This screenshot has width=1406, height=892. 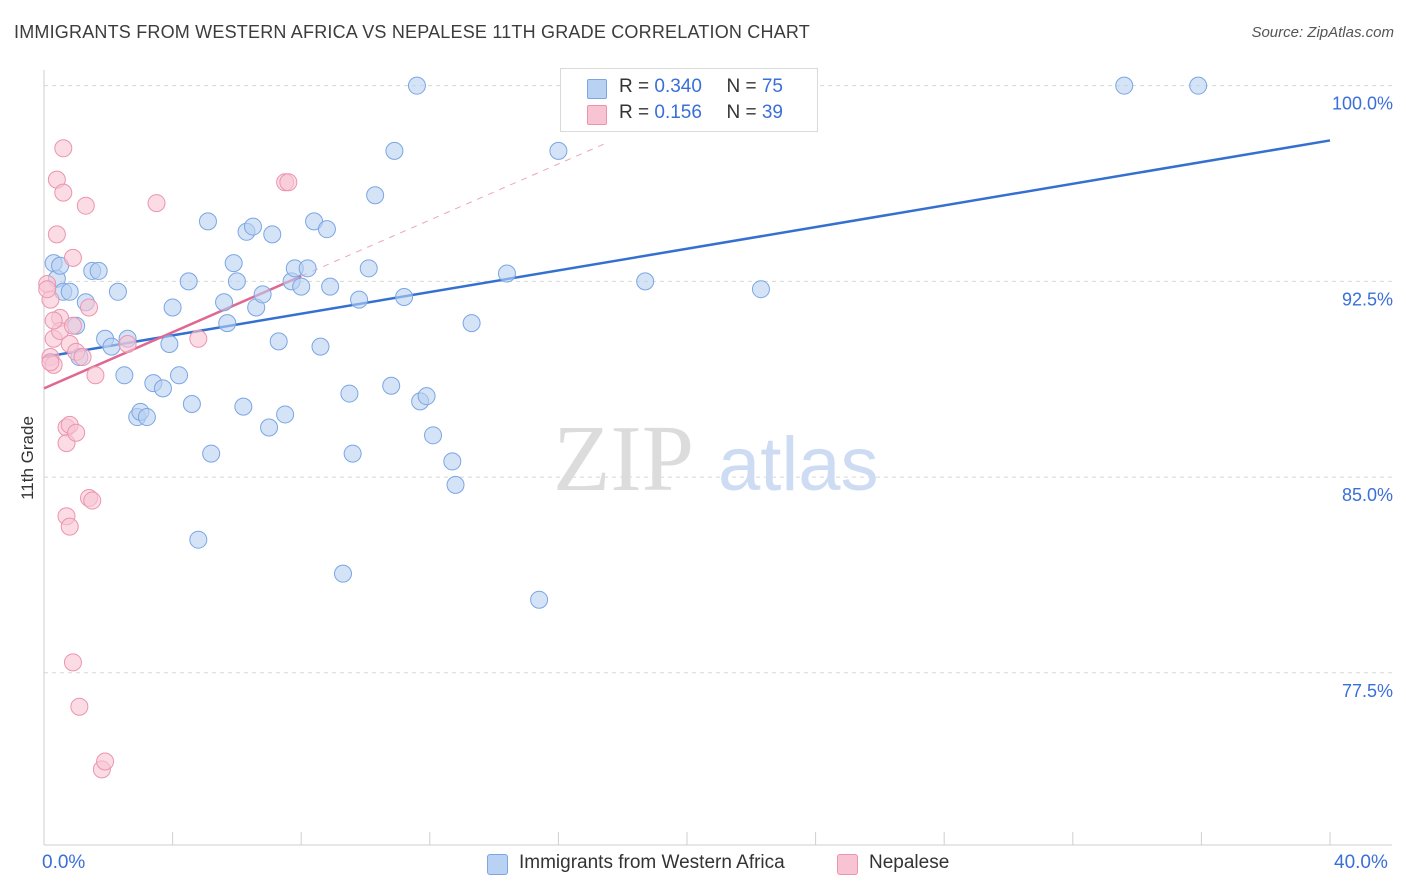 What do you see at coordinates (798, 464) in the screenshot?
I see `watermark-atlas: atlas` at bounding box center [798, 464].